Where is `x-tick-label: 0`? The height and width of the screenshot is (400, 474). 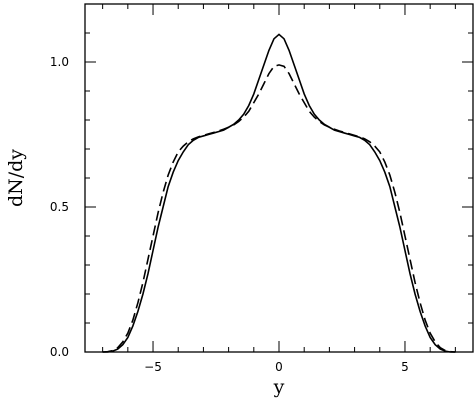 x-tick-label: 0 is located at coordinates (279, 367).